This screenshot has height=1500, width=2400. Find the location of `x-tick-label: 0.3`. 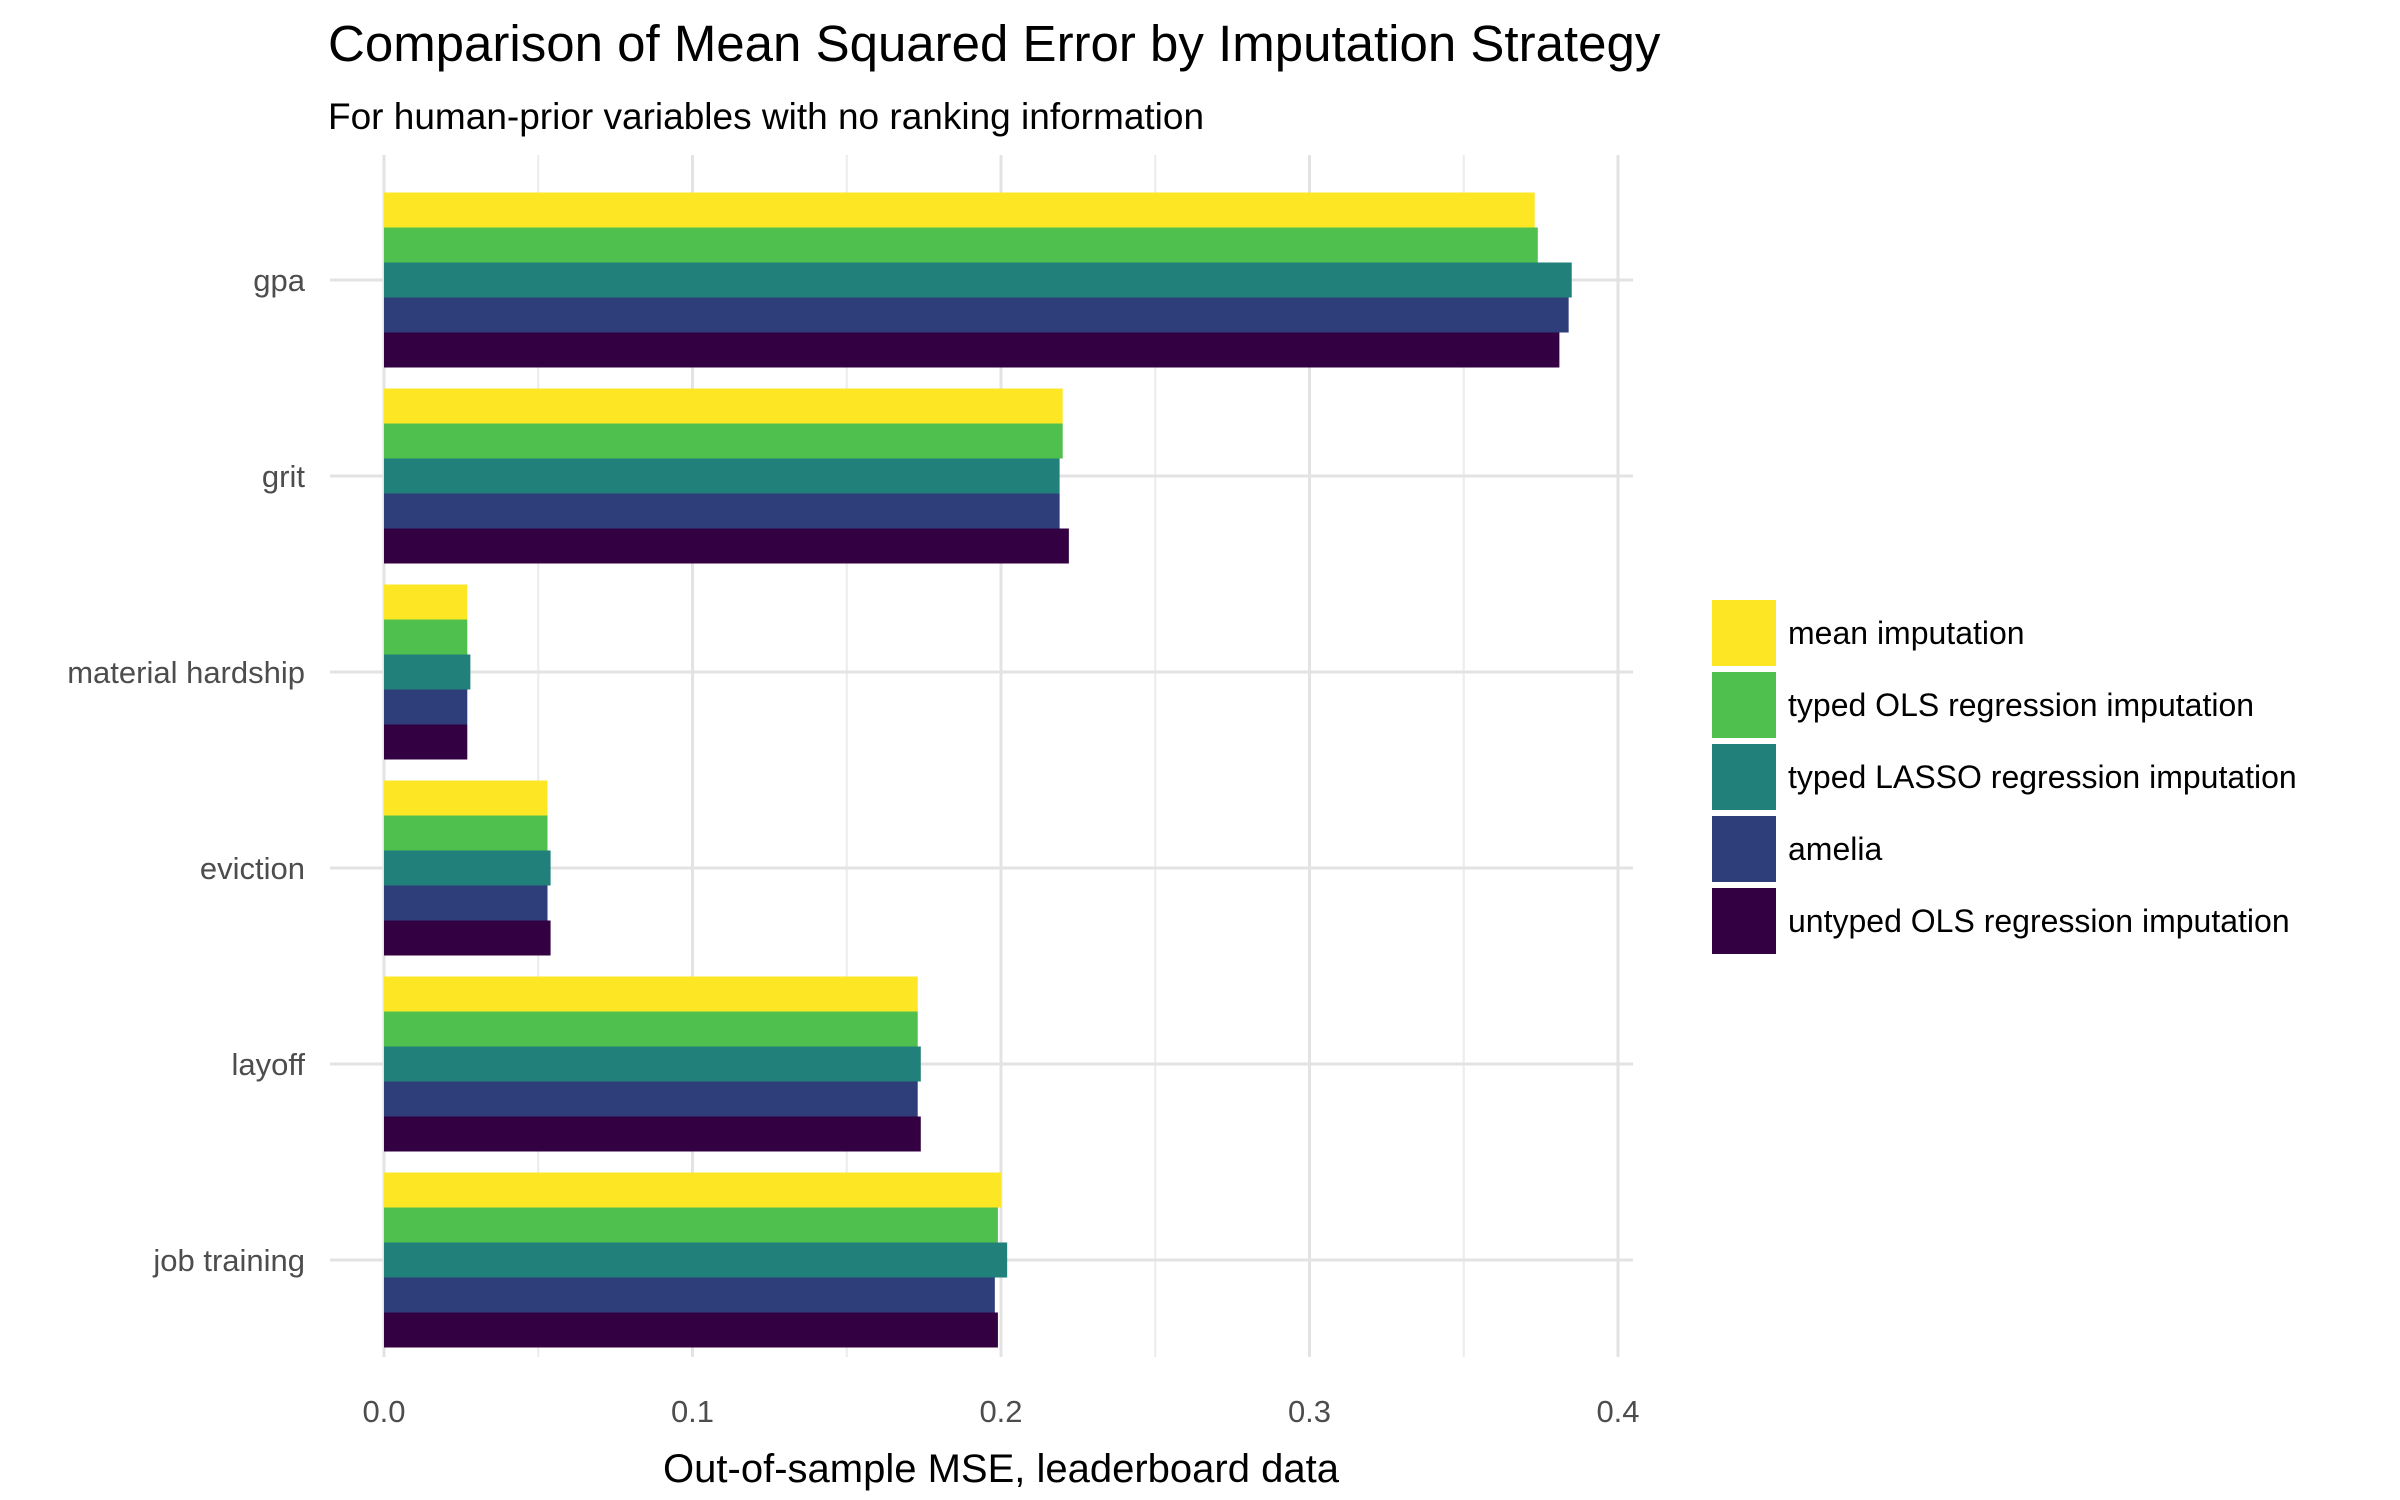

x-tick-label: 0.3 is located at coordinates (1309, 1411).